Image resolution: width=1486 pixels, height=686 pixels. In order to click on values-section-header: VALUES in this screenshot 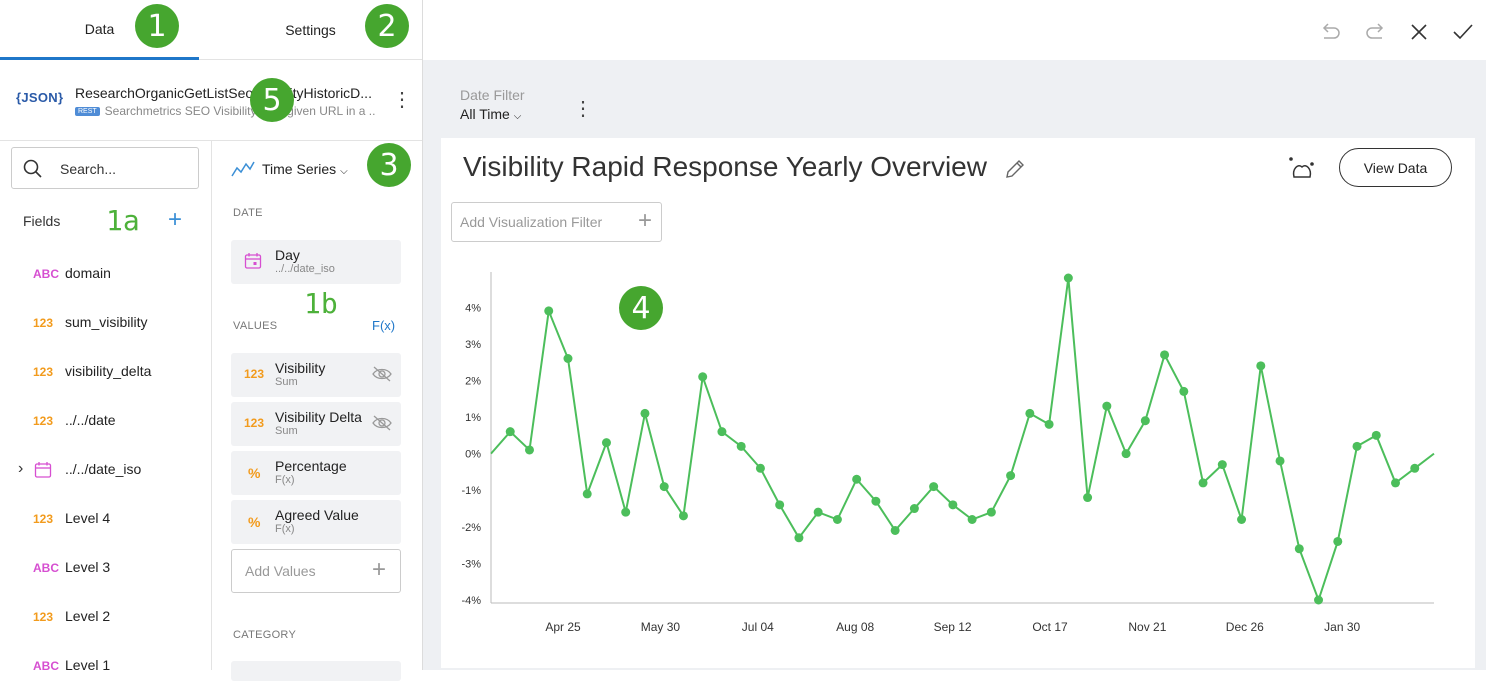, I will do `click(255, 326)`.